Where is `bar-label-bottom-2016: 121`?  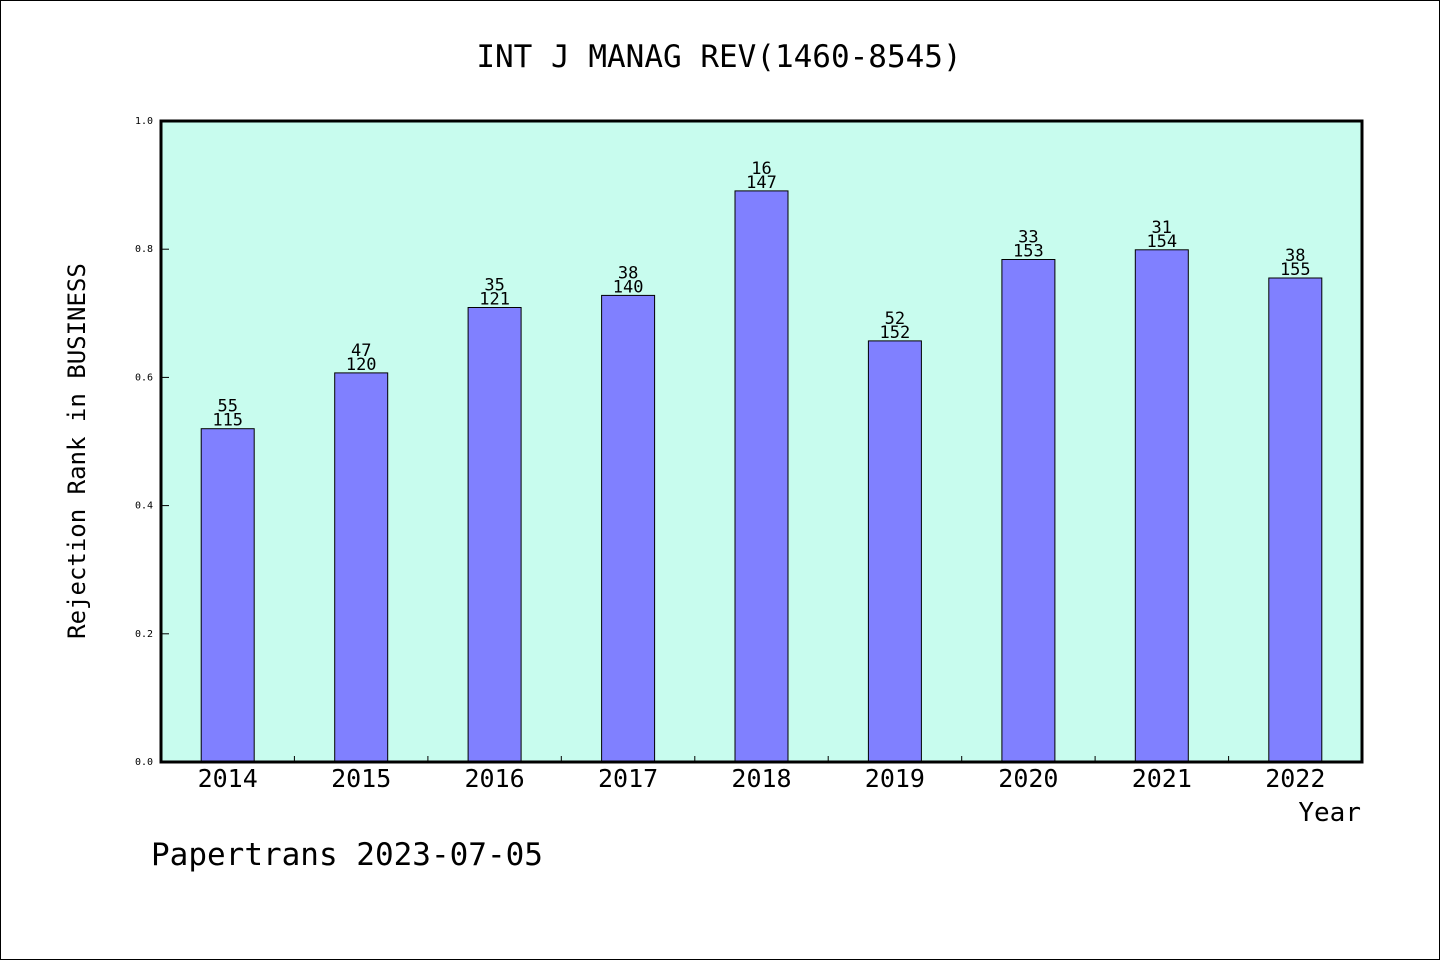
bar-label-bottom-2016: 121 is located at coordinates (494, 300).